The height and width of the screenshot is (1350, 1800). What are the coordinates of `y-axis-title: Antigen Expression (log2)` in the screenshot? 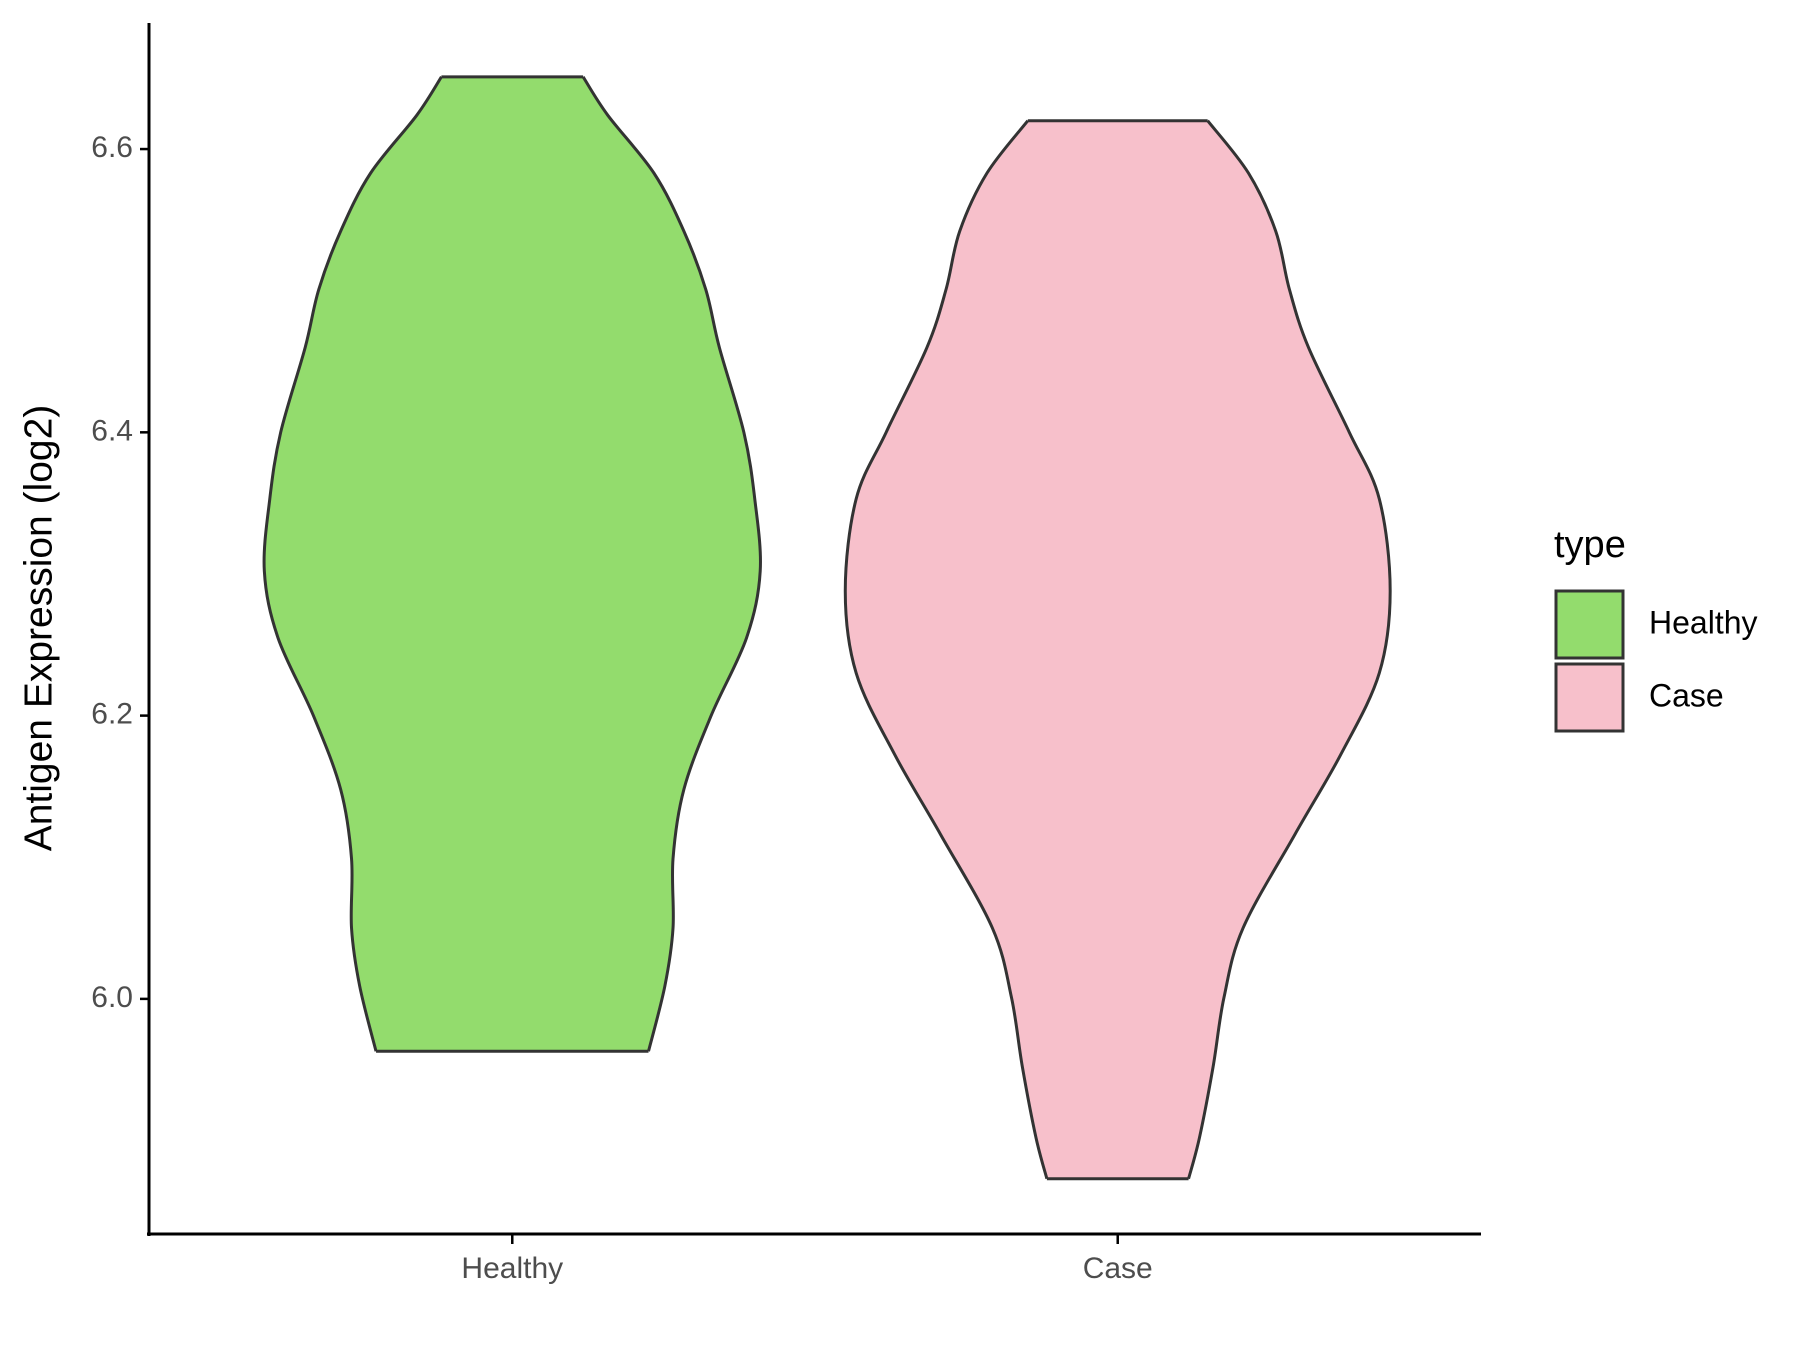 It's located at (38, 628).